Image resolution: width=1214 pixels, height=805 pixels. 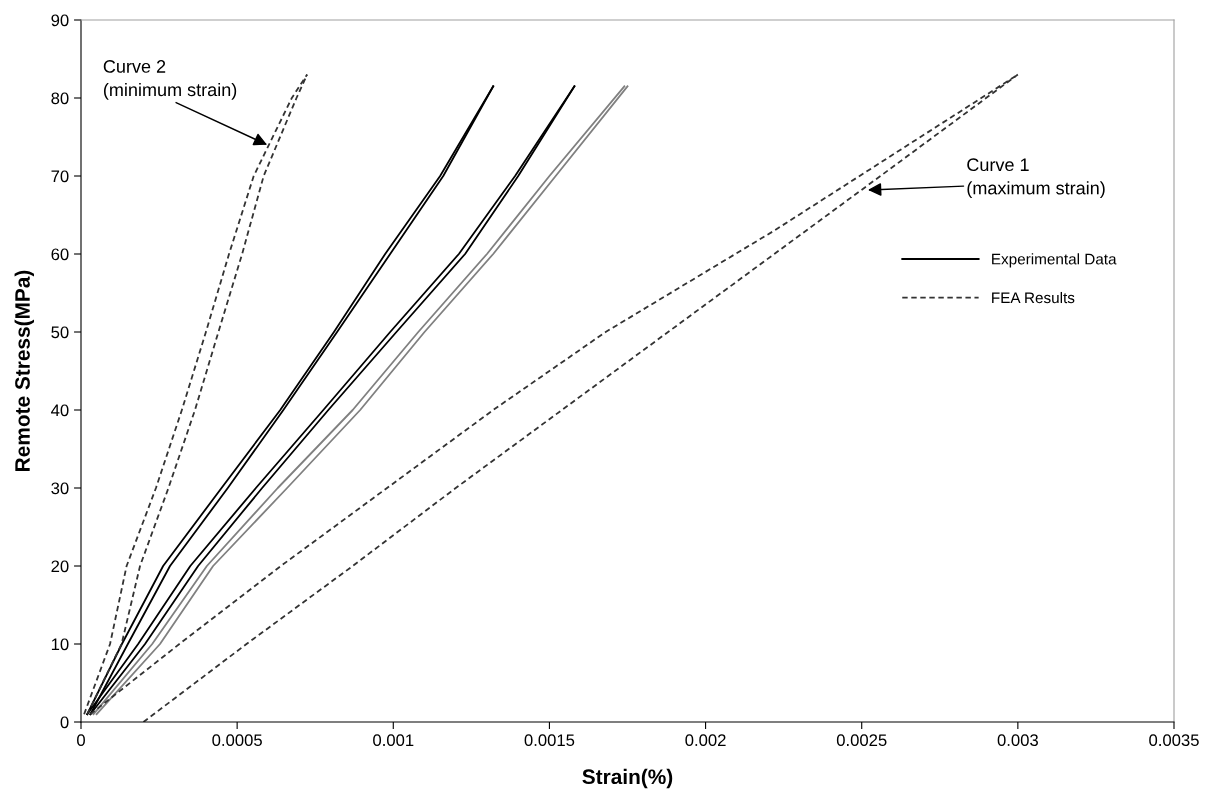 What do you see at coordinates (64, 722) in the screenshot?
I see `y-tick-label: 0` at bounding box center [64, 722].